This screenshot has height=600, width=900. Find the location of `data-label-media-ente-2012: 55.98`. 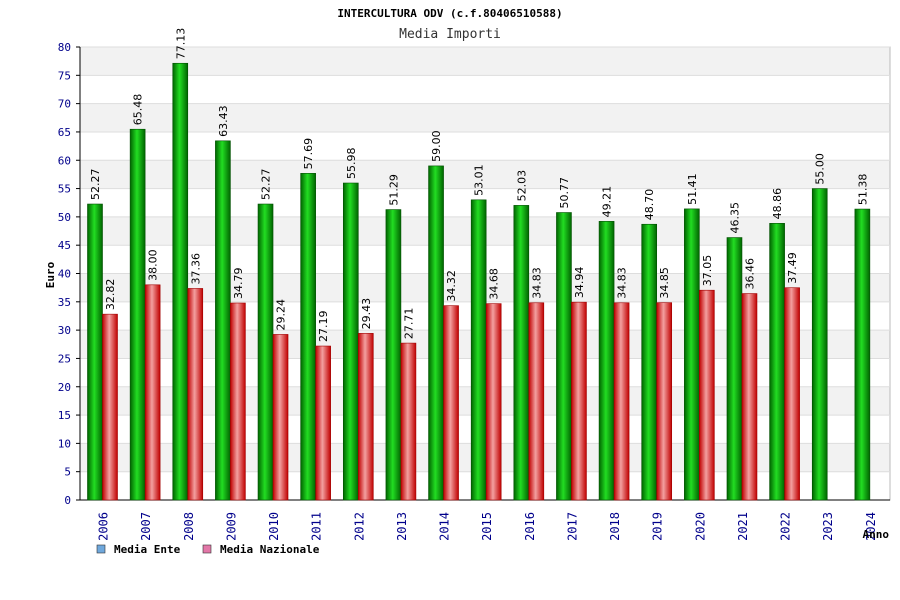

data-label-media-ente-2012: 55.98 is located at coordinates (351, 164).